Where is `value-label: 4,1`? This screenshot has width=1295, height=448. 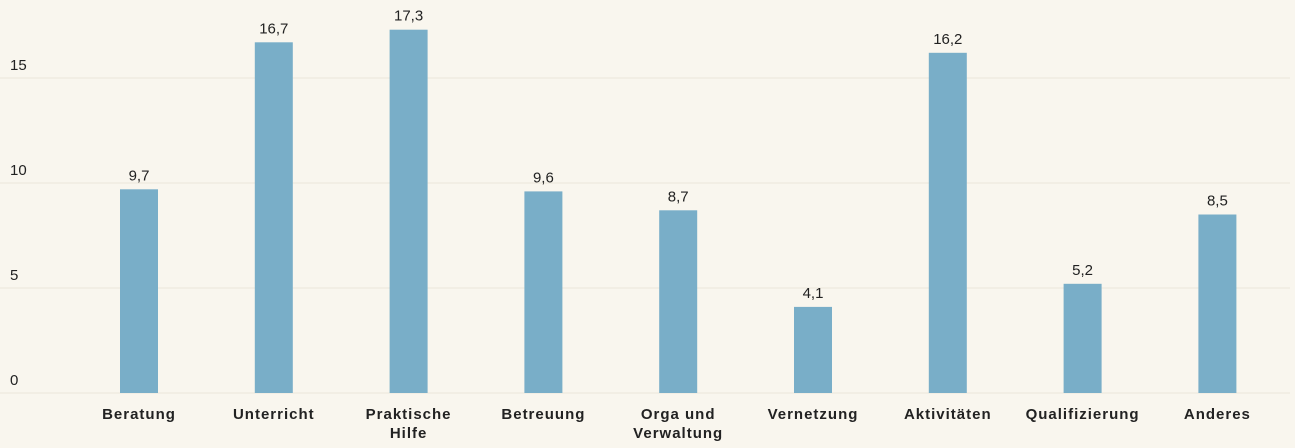 value-label: 4,1 is located at coordinates (813, 293).